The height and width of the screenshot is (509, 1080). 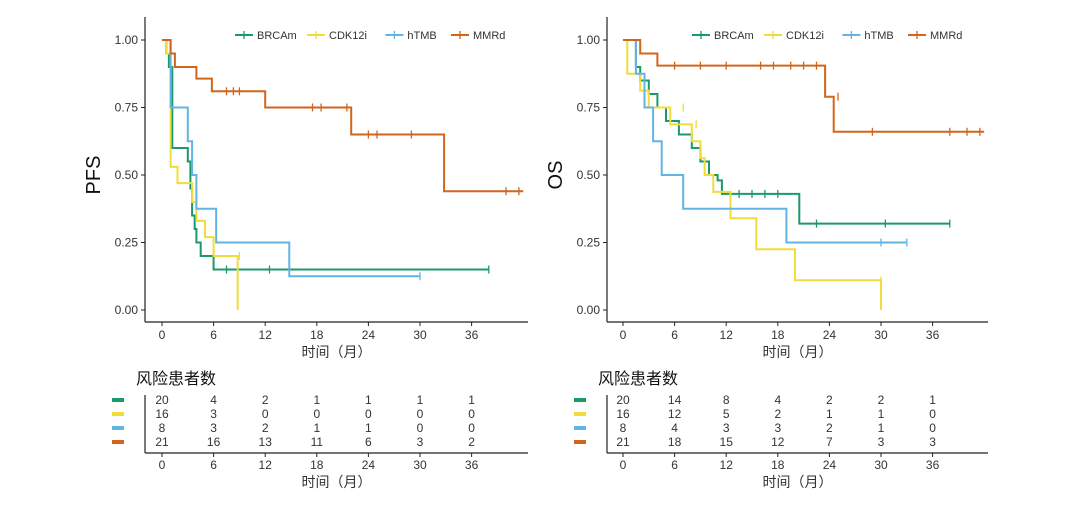 What do you see at coordinates (127, 310) in the screenshot?
I see `y-tick-label: 0.00` at bounding box center [127, 310].